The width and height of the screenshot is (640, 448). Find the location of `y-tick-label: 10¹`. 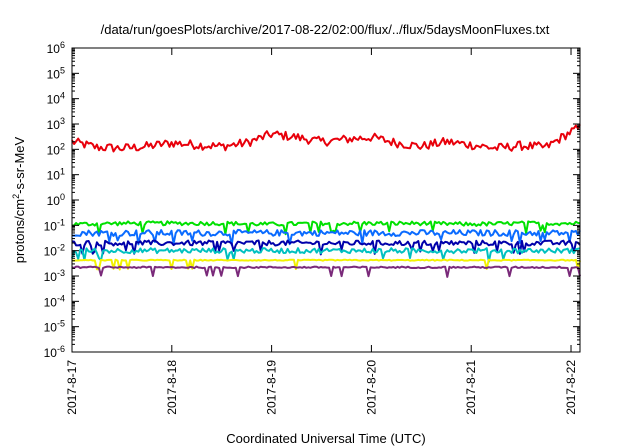

y-tick-label: 10¹ is located at coordinates (56, 175).